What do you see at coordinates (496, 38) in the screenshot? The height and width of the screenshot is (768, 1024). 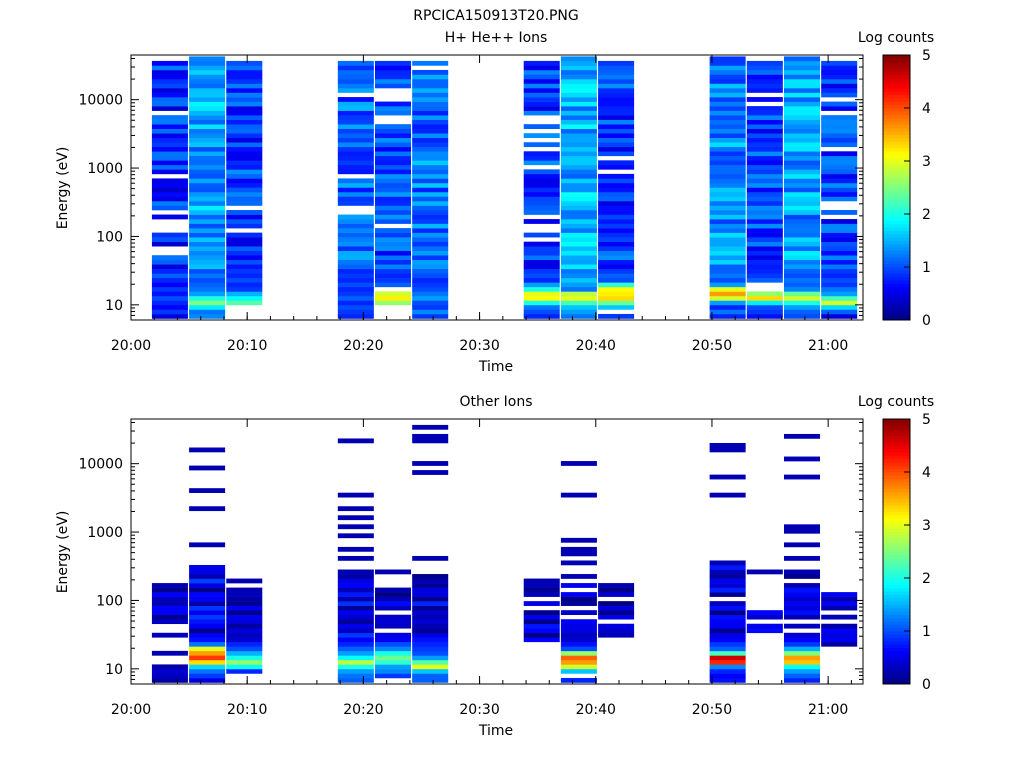 I see `panel-title: H+ He++ Ions` at bounding box center [496, 38].